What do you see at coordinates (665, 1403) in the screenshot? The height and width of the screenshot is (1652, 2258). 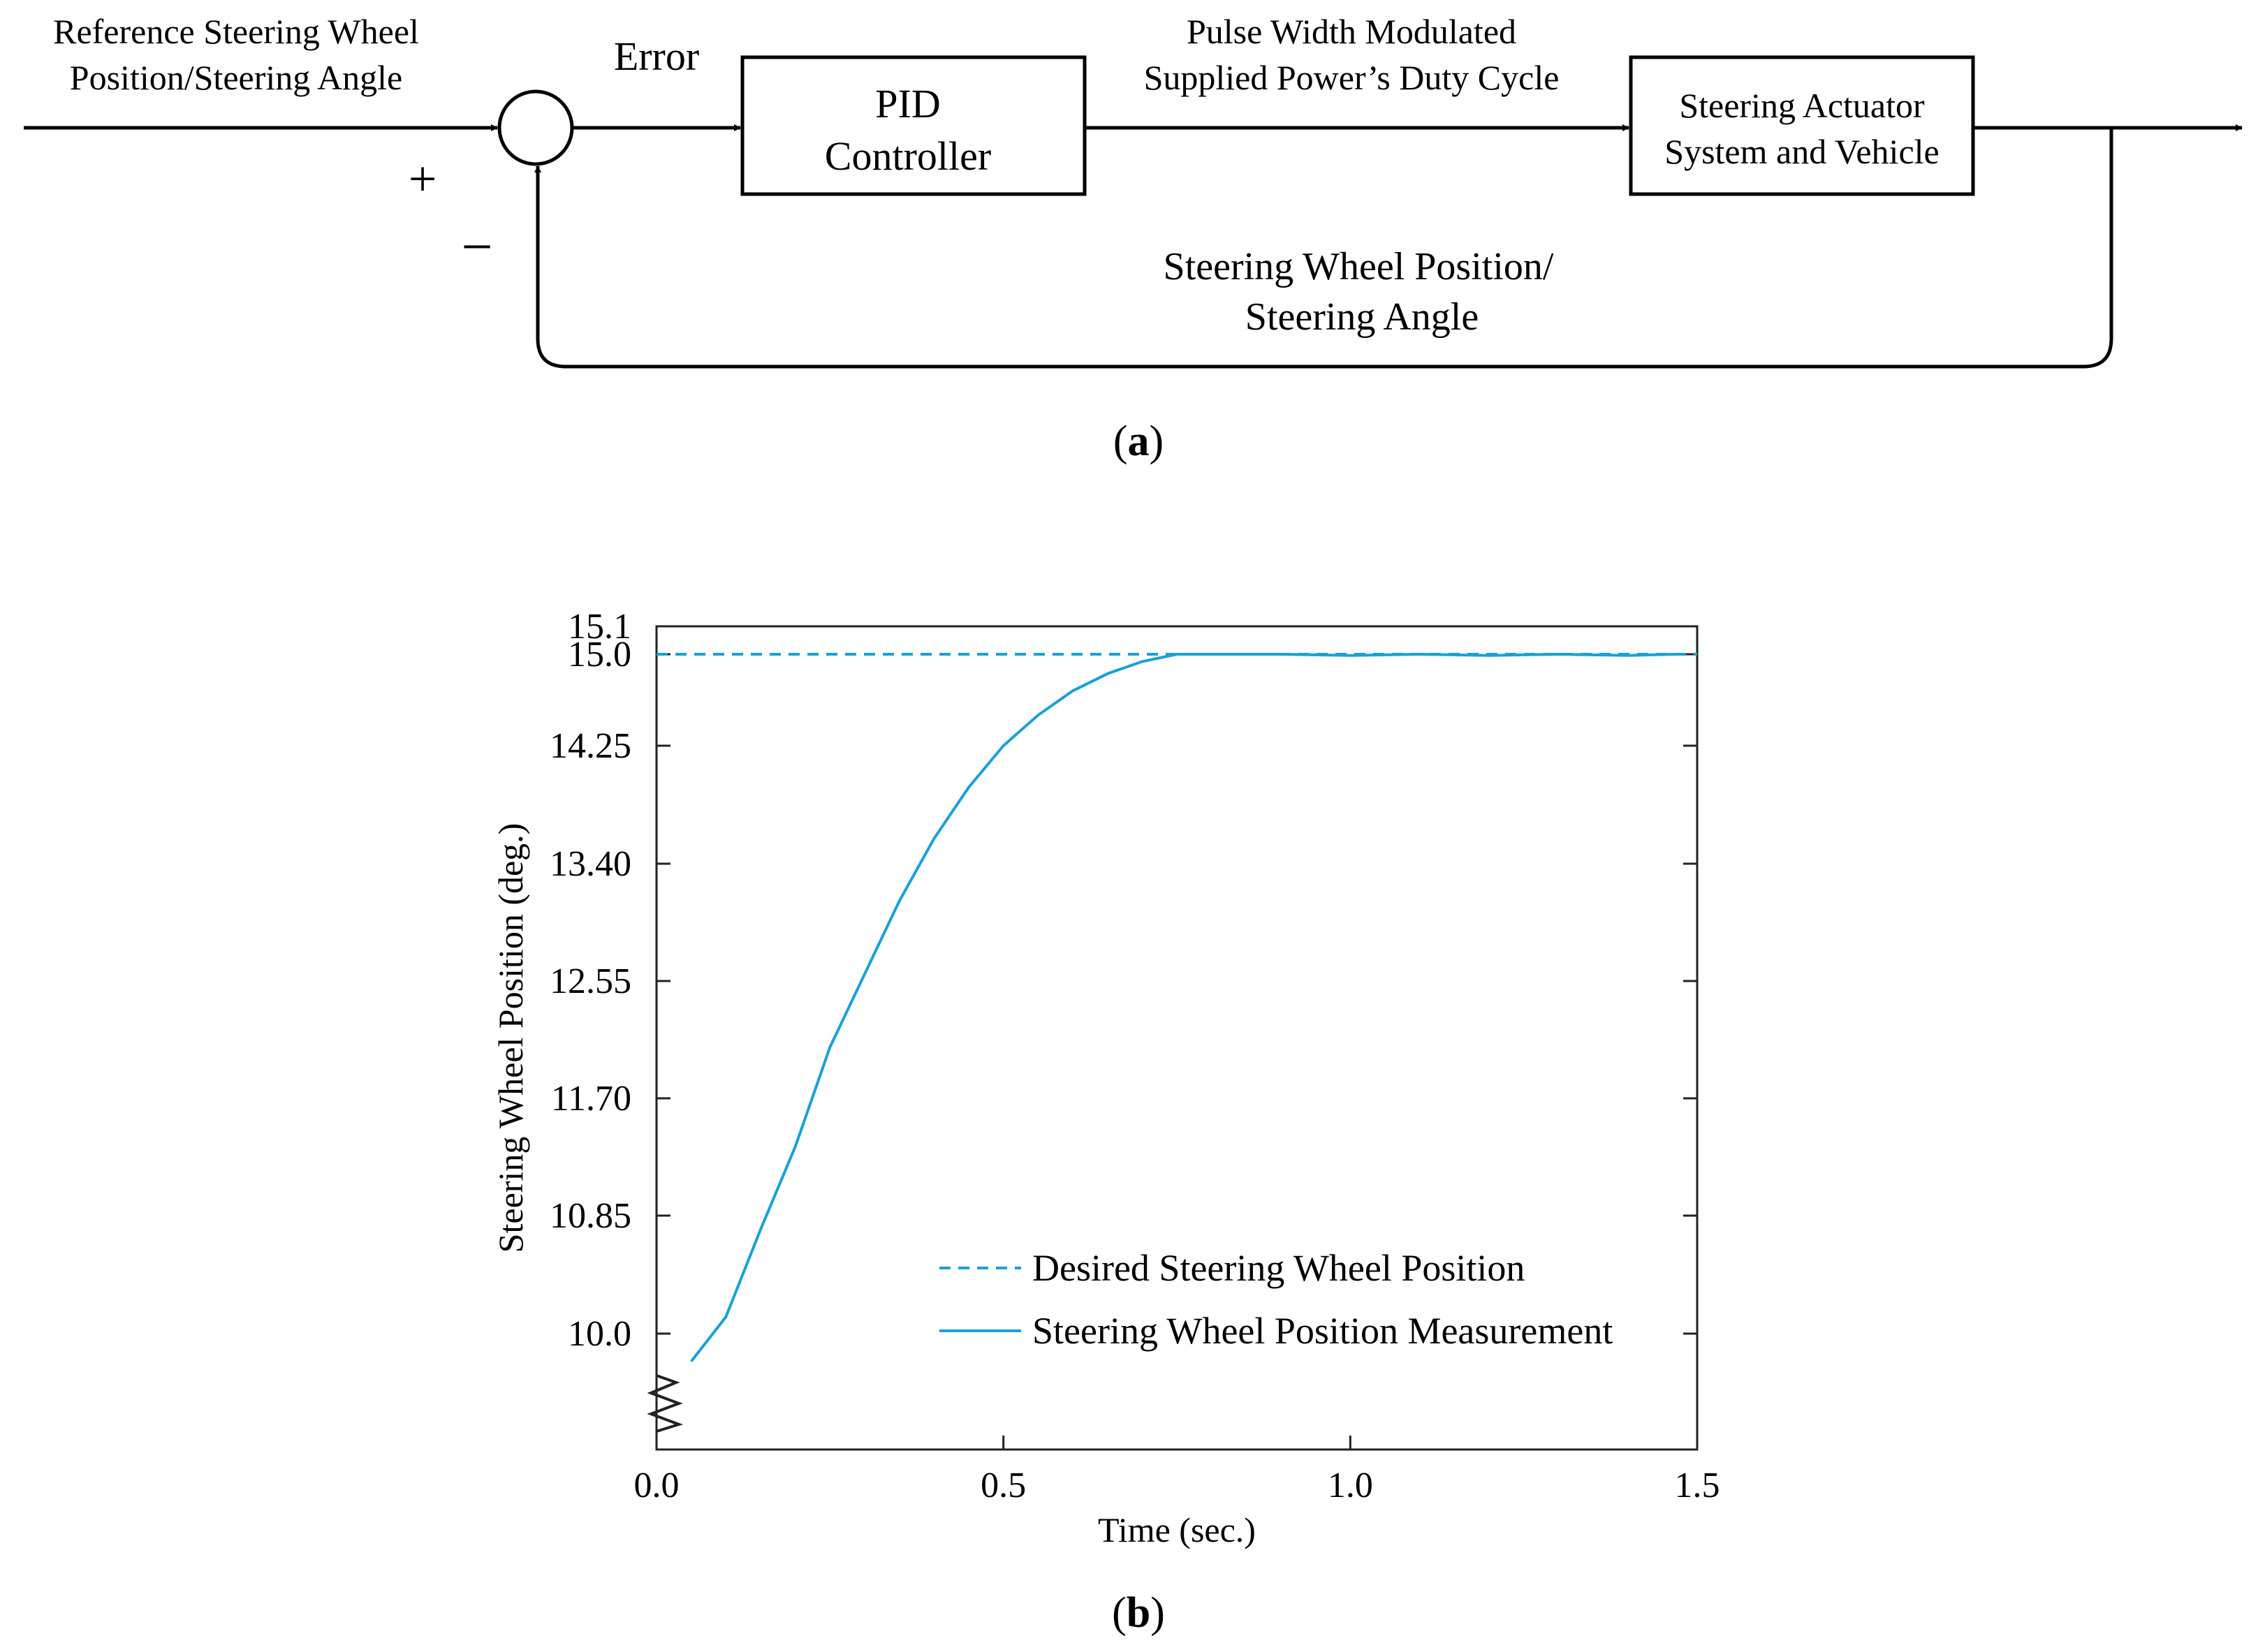 I see `axis-break-marker` at bounding box center [665, 1403].